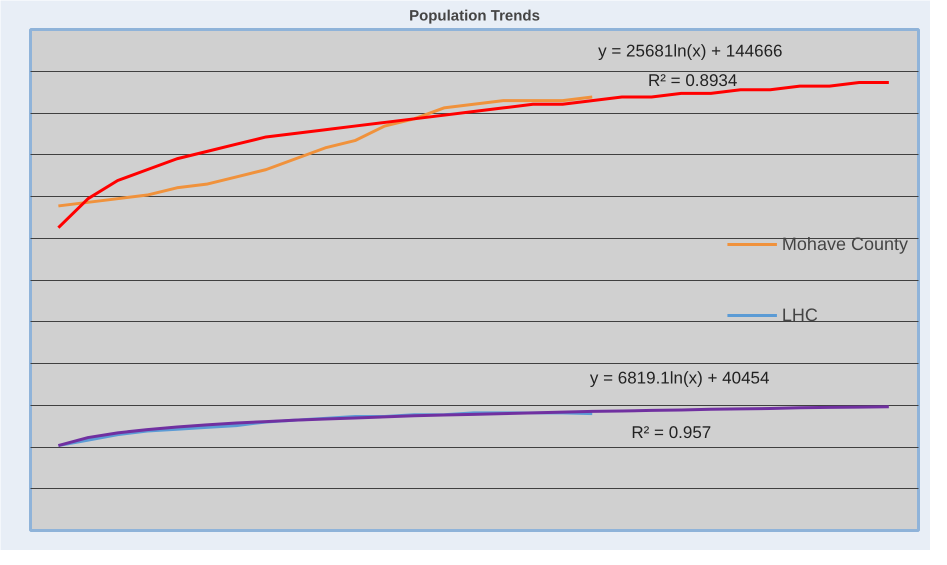  I want to click on annotation: R² = 0.957, so click(671, 432).